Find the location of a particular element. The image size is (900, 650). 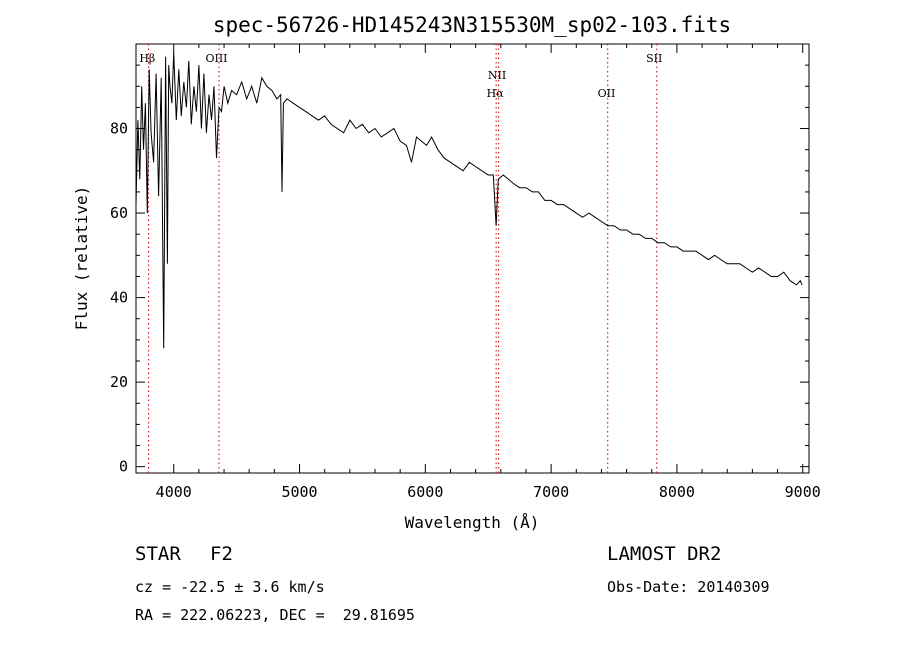

y-tick-label: 40 is located at coordinates (119, 298).